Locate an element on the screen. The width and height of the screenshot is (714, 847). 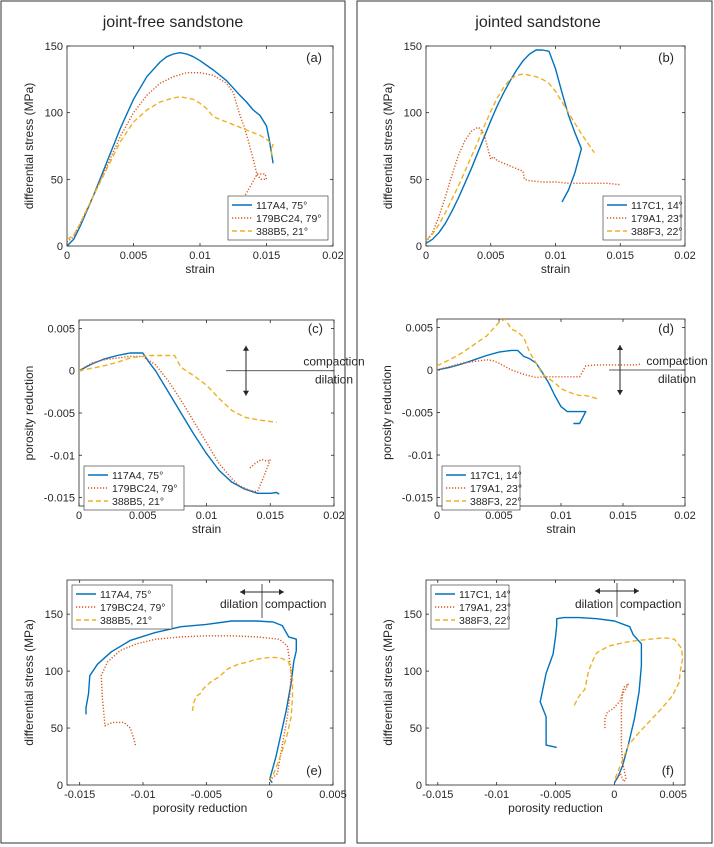
x-tick-label: 0.015 is located at coordinates (620, 256).